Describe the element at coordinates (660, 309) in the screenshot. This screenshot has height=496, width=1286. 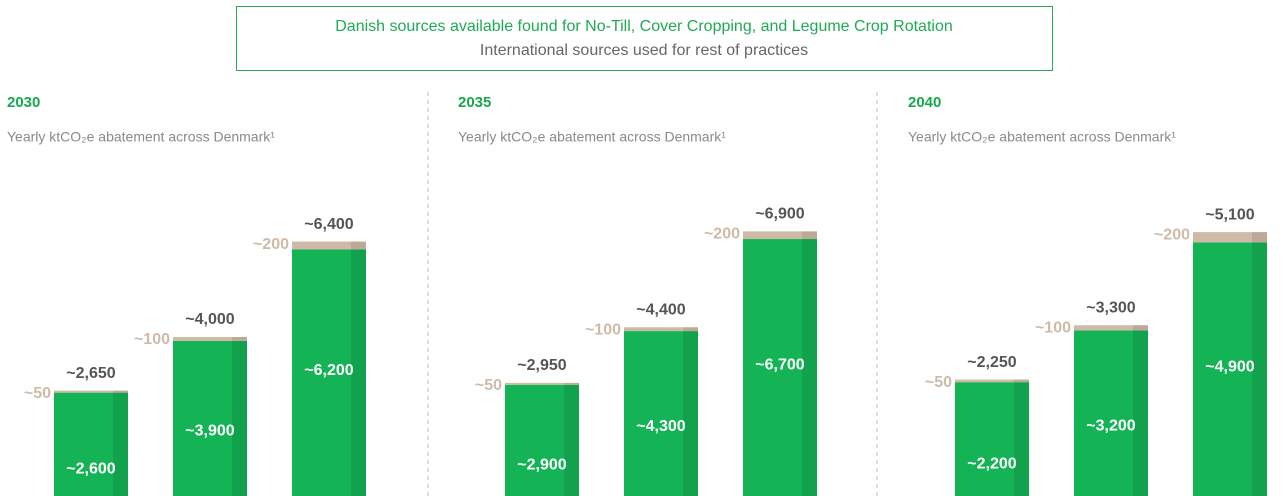
I see `total-label: ~4,400` at that location.